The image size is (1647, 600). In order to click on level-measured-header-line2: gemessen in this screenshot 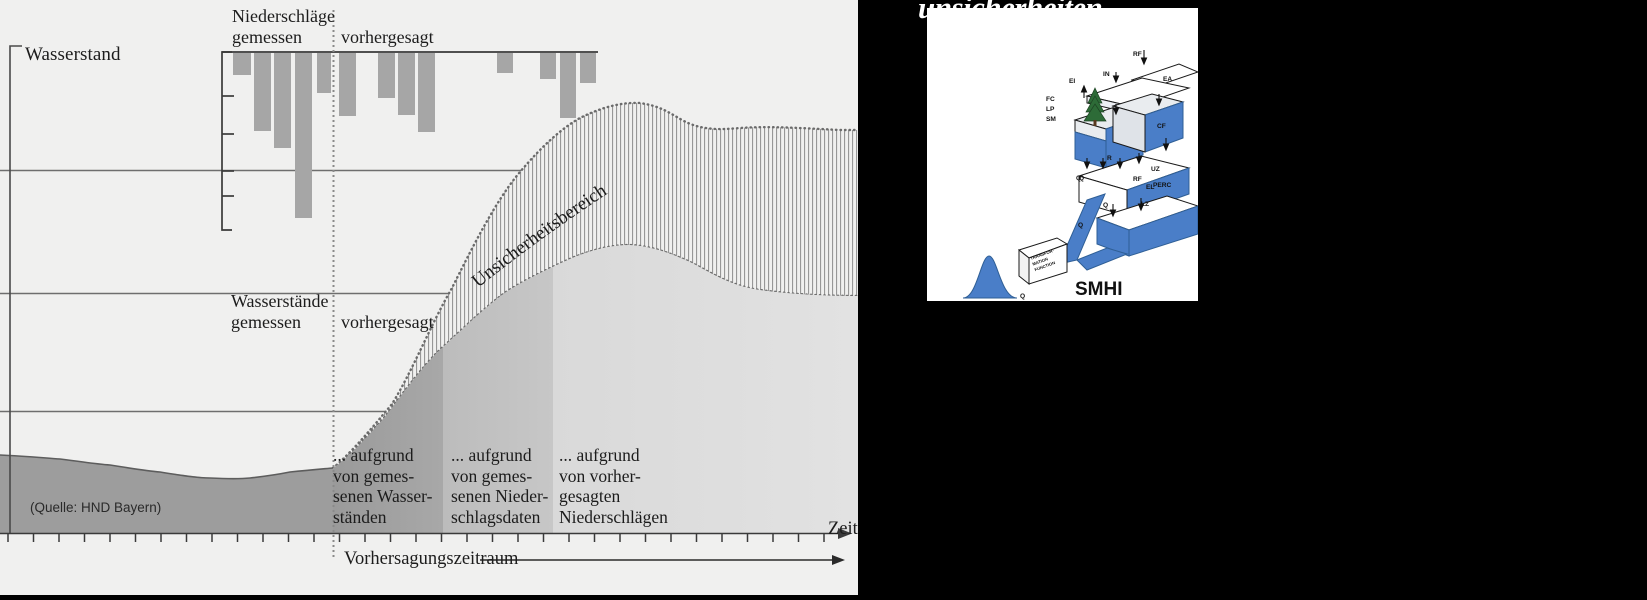, I will do `click(266, 322)`.